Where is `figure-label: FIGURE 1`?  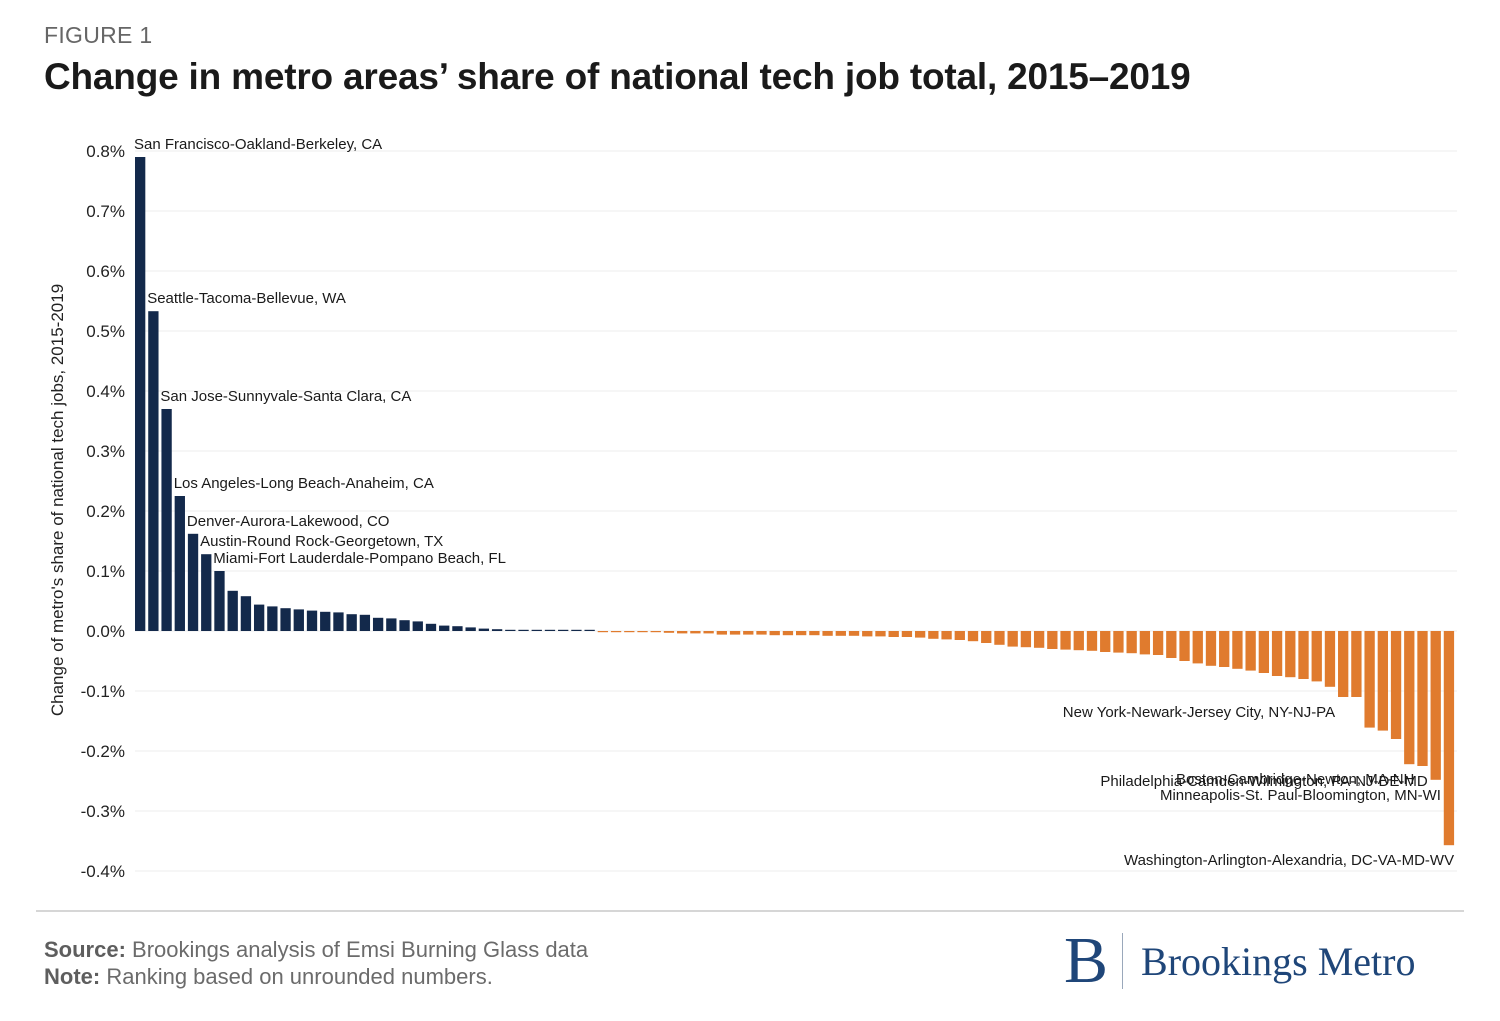 figure-label: FIGURE 1 is located at coordinates (98, 35).